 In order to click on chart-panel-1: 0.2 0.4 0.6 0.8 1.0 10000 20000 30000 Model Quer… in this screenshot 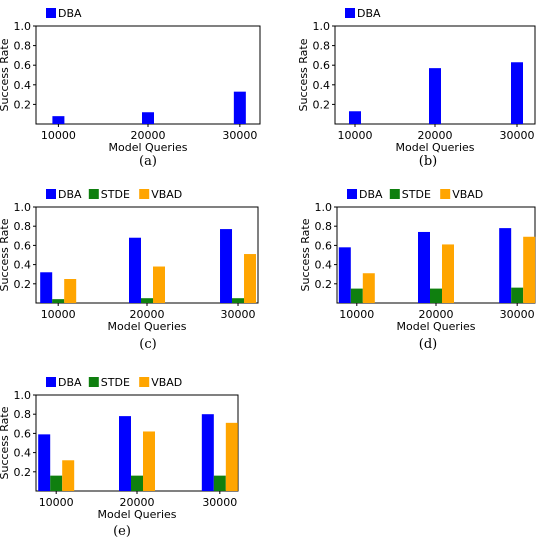, I will do `click(416, 88)`.